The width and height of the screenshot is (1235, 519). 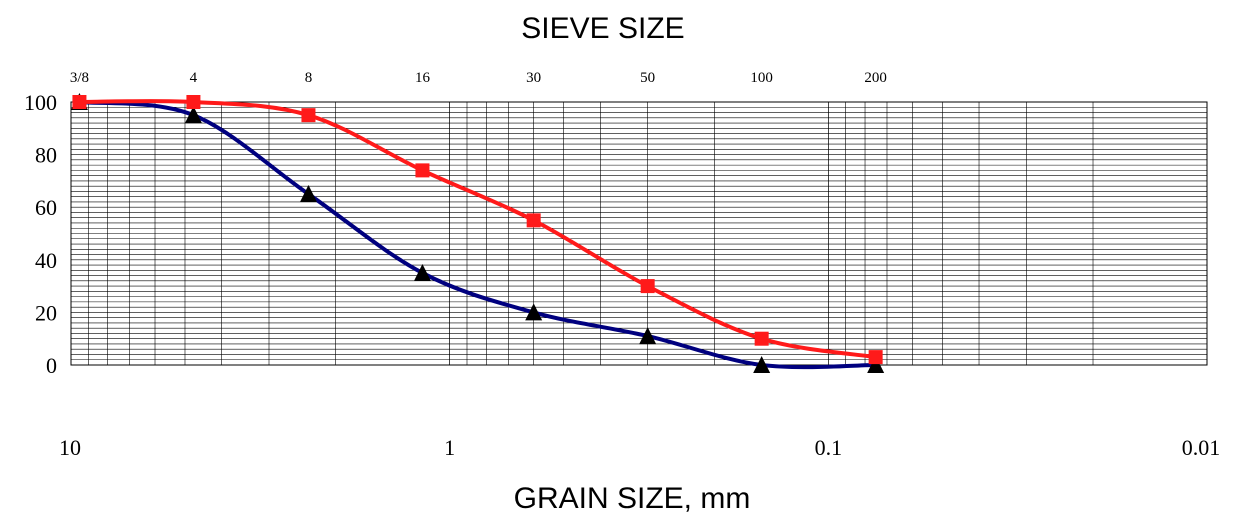 I want to click on x-tick-label: 0.1, so click(x=829, y=447).